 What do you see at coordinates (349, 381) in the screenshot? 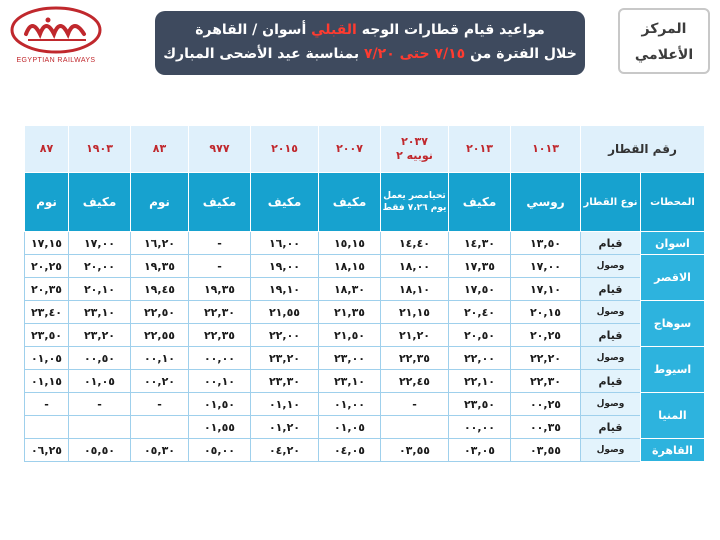
I see `time-cell: ٢٣,١٠` at bounding box center [349, 381].